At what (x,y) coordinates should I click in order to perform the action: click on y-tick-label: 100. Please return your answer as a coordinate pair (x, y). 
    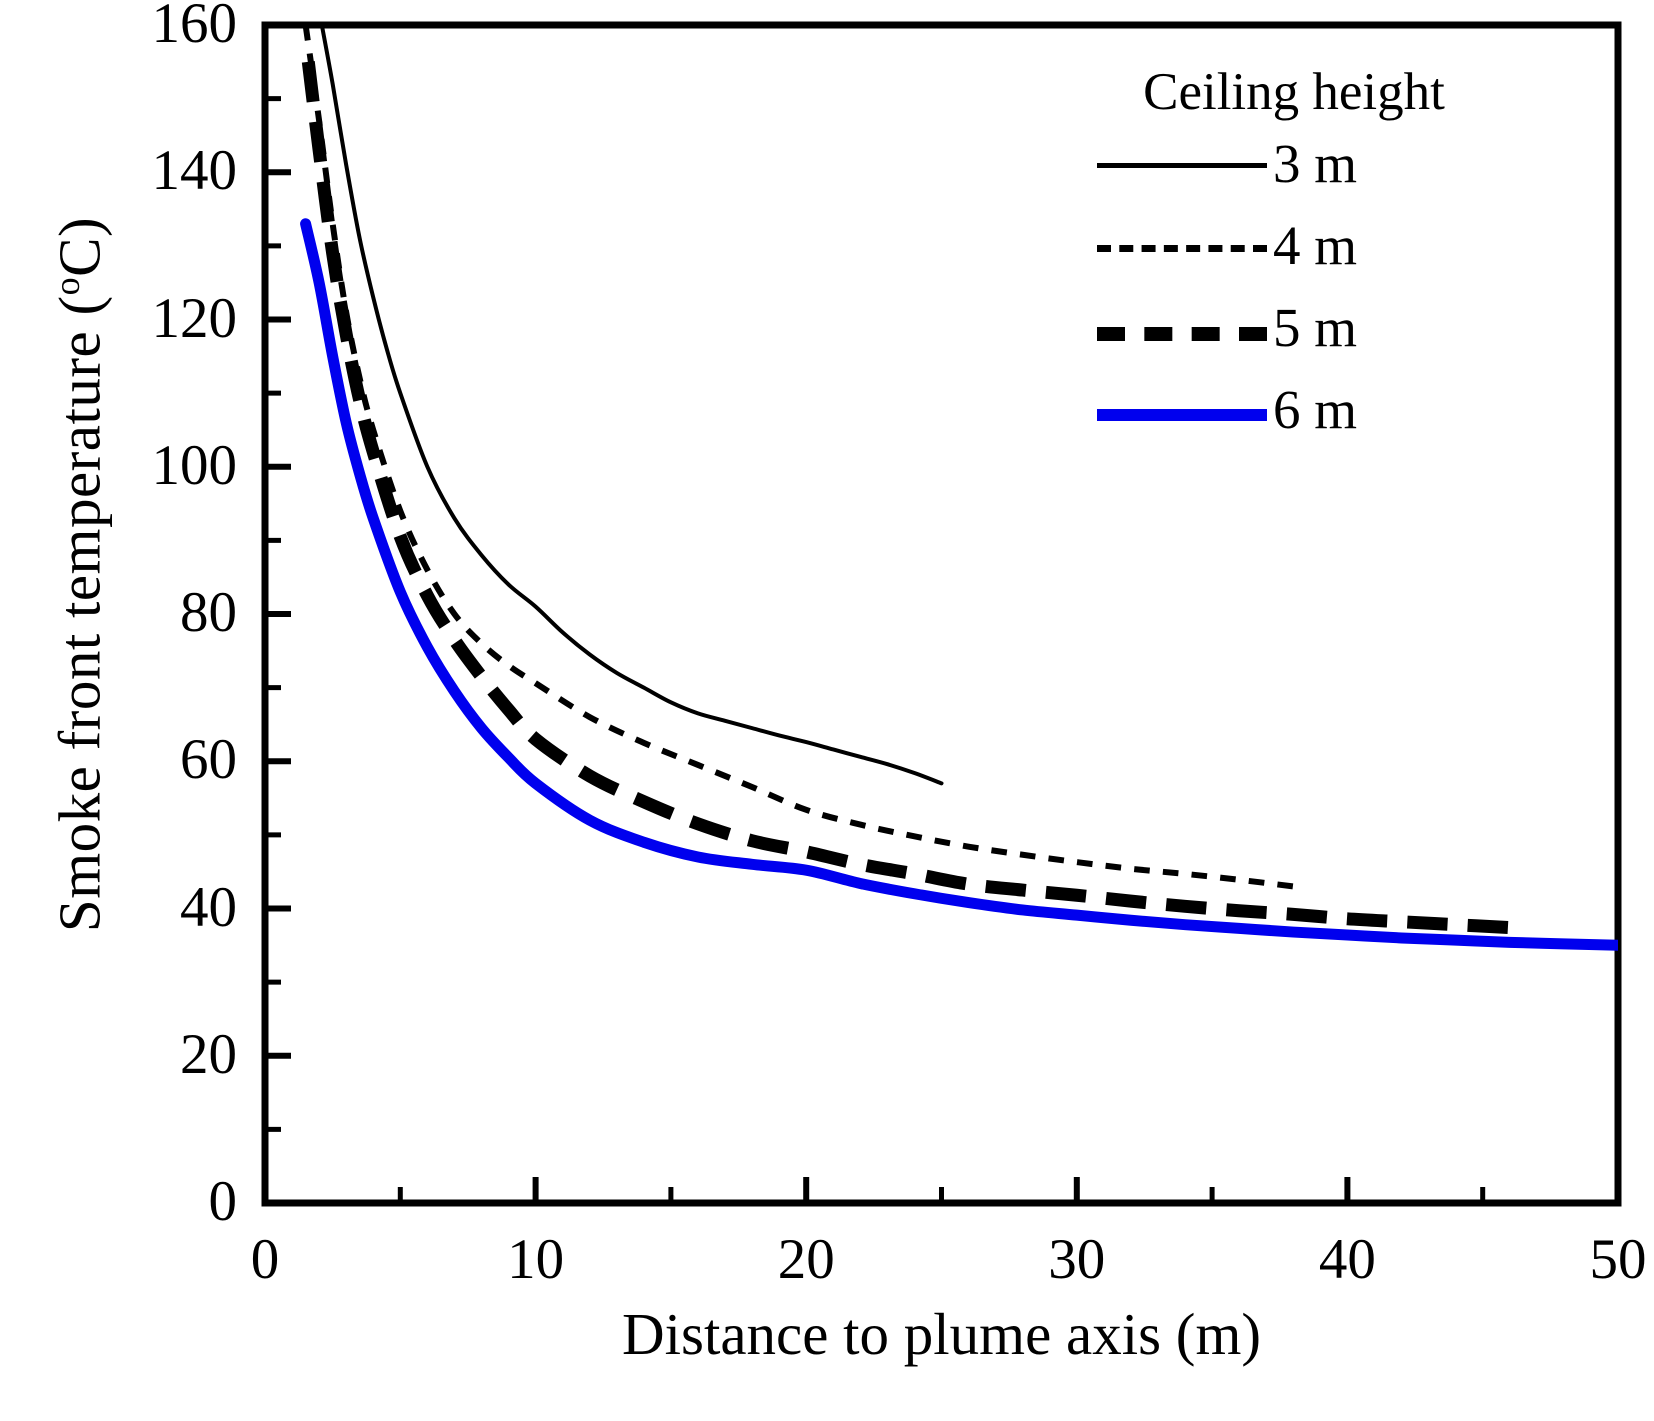
    Looking at the image, I should click on (194, 465).